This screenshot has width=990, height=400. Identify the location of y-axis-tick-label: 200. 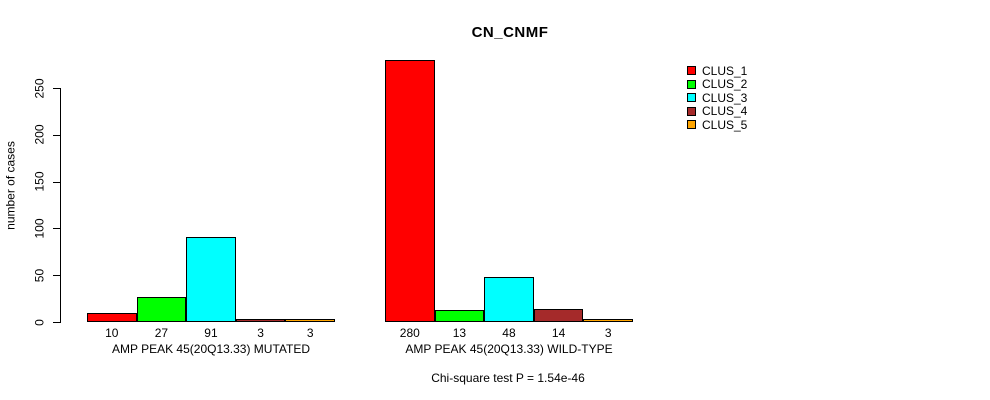
(39, 134).